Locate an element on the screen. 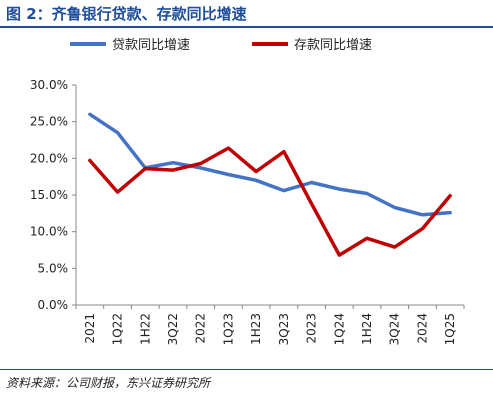  x-tick-label: 1Q22 is located at coordinates (118, 329).